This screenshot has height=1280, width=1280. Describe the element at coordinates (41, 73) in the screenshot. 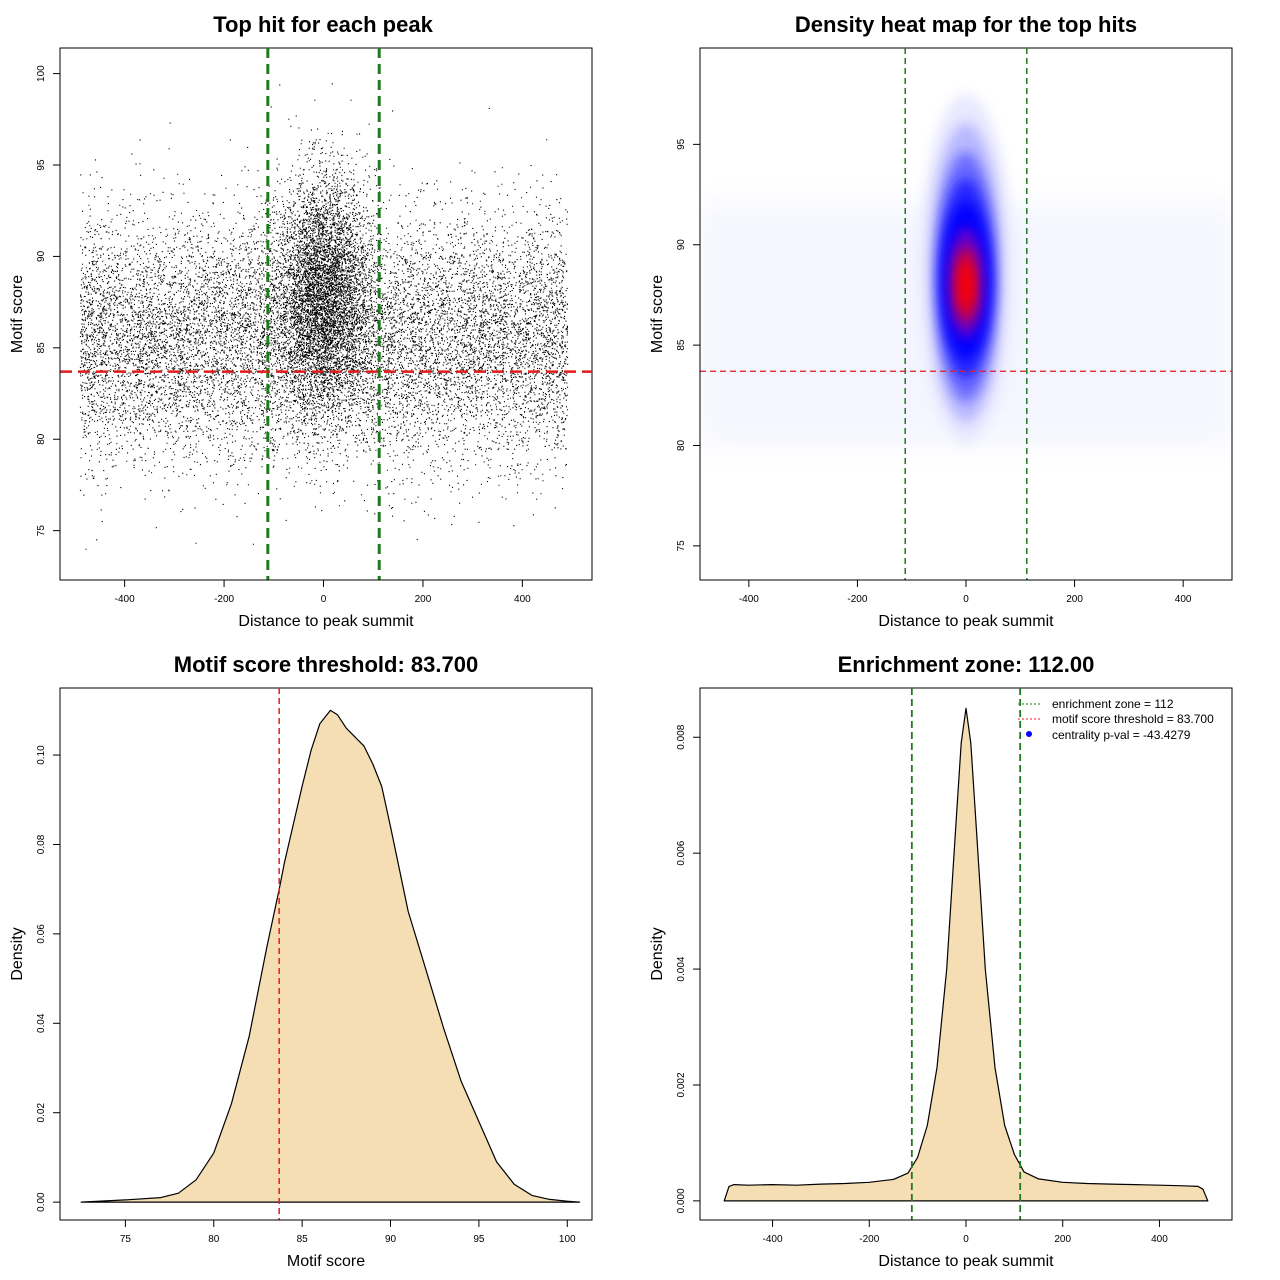

I see `y-tick-label: 100` at that location.